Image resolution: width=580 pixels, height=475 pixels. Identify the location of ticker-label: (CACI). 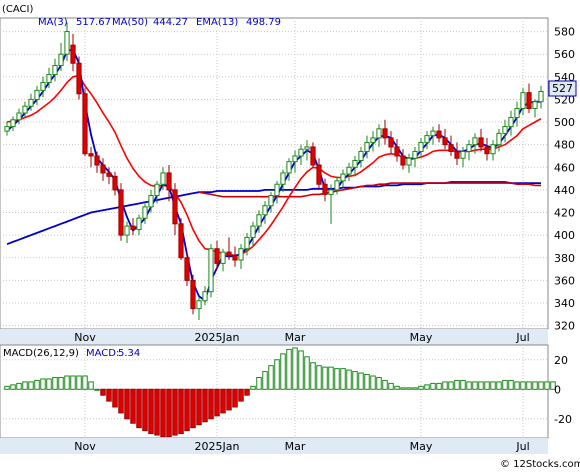
(17, 9).